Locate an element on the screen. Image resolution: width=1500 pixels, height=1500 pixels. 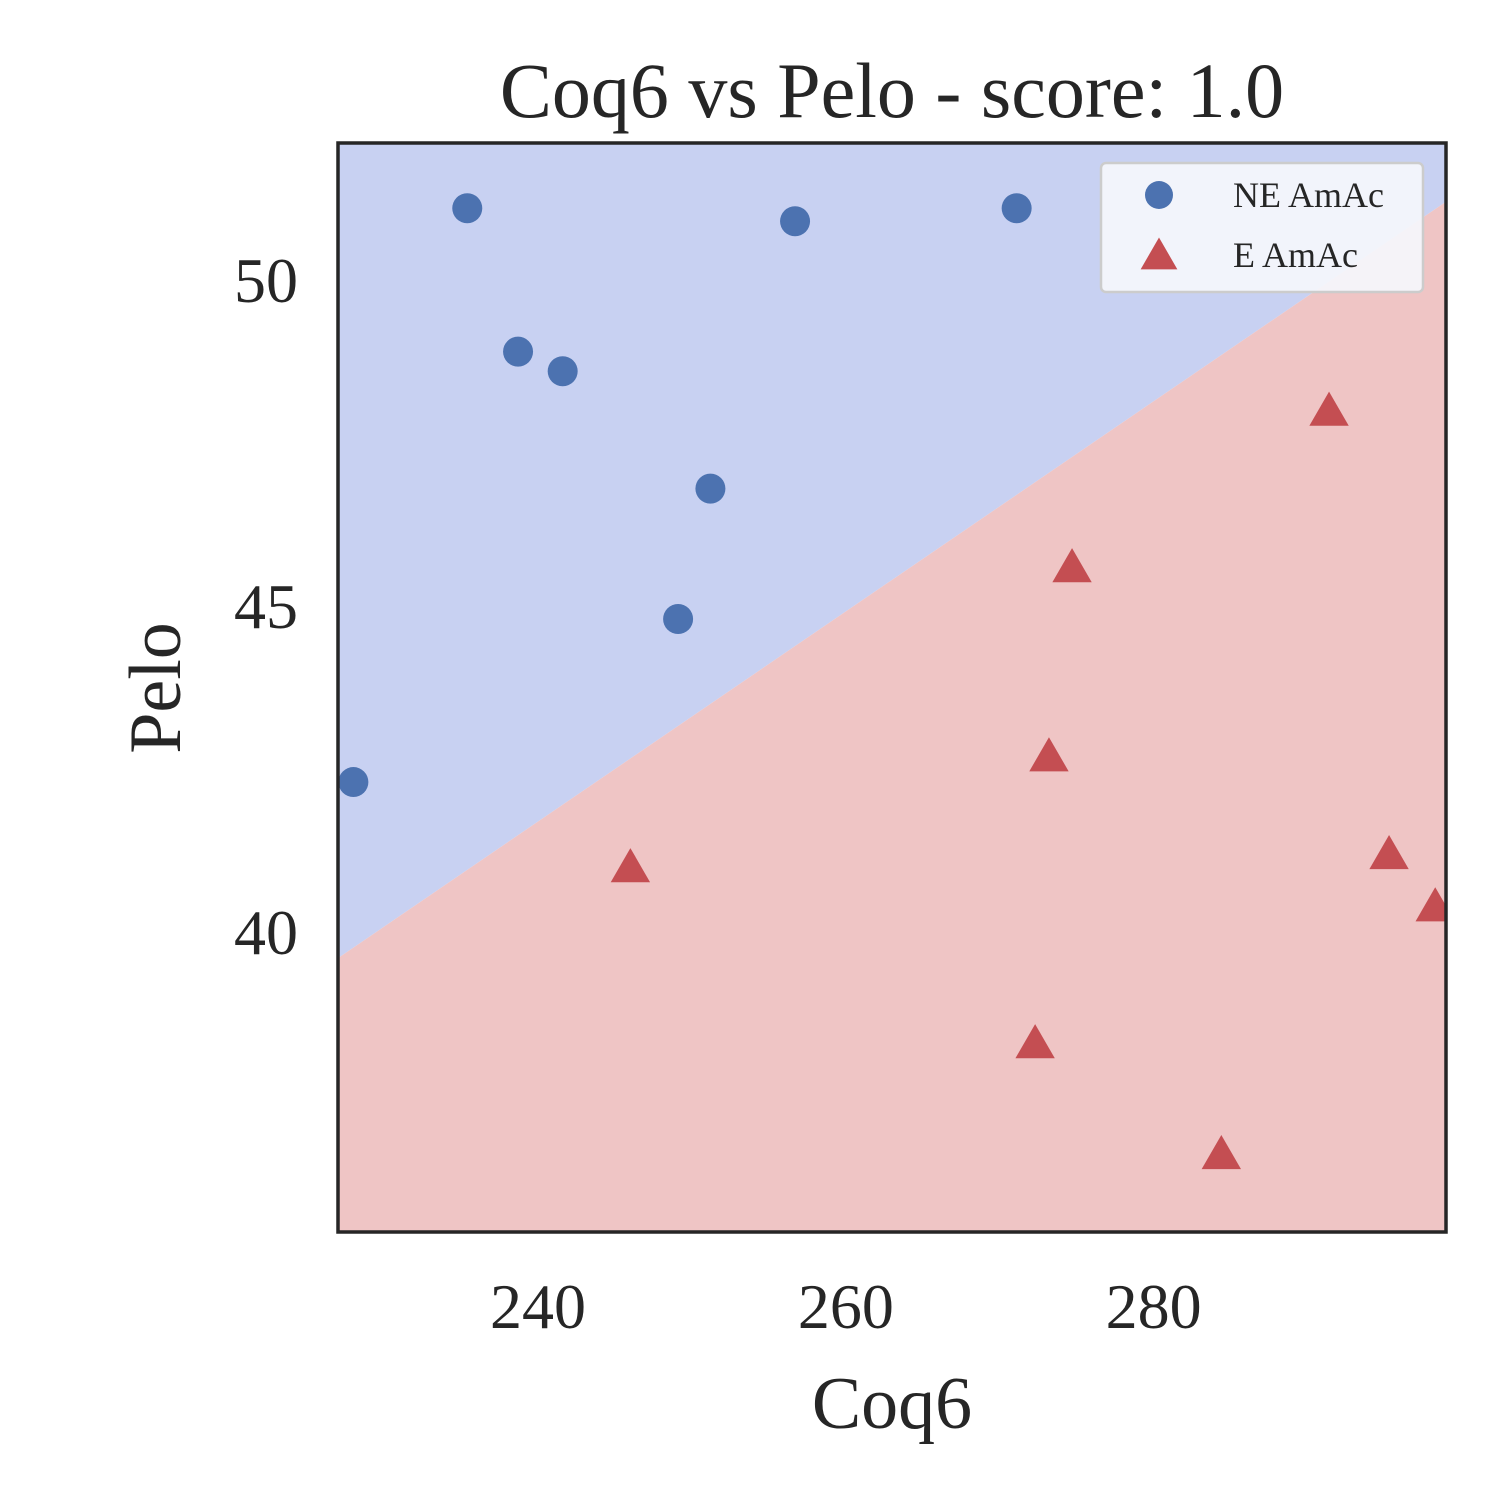
chart-title: Coq6 vs Pelo - score: 1.0 is located at coordinates (892, 90).